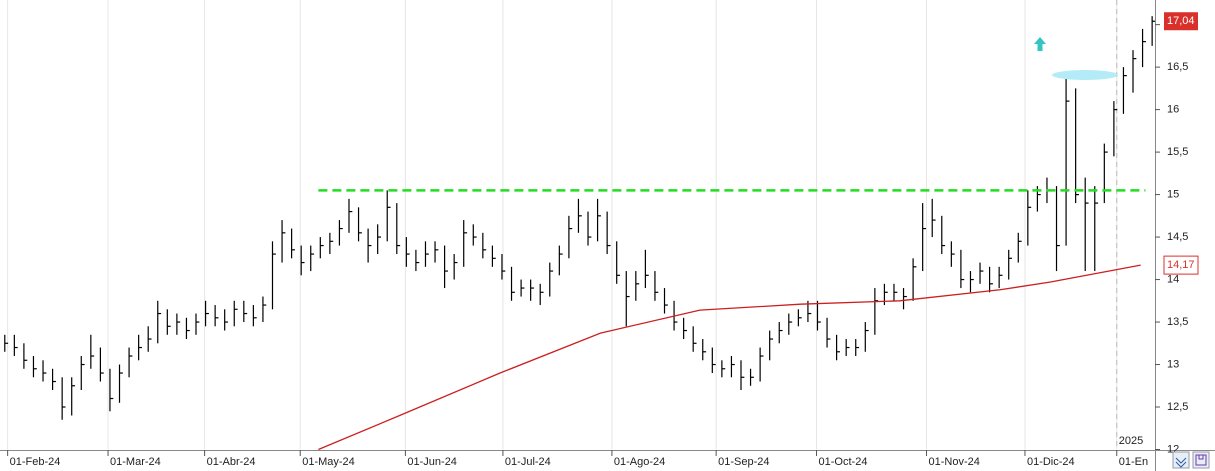 The height and width of the screenshot is (471, 1215). What do you see at coordinates (231, 462) in the screenshot?
I see `x-tick-label: 01-Abr-24` at bounding box center [231, 462].